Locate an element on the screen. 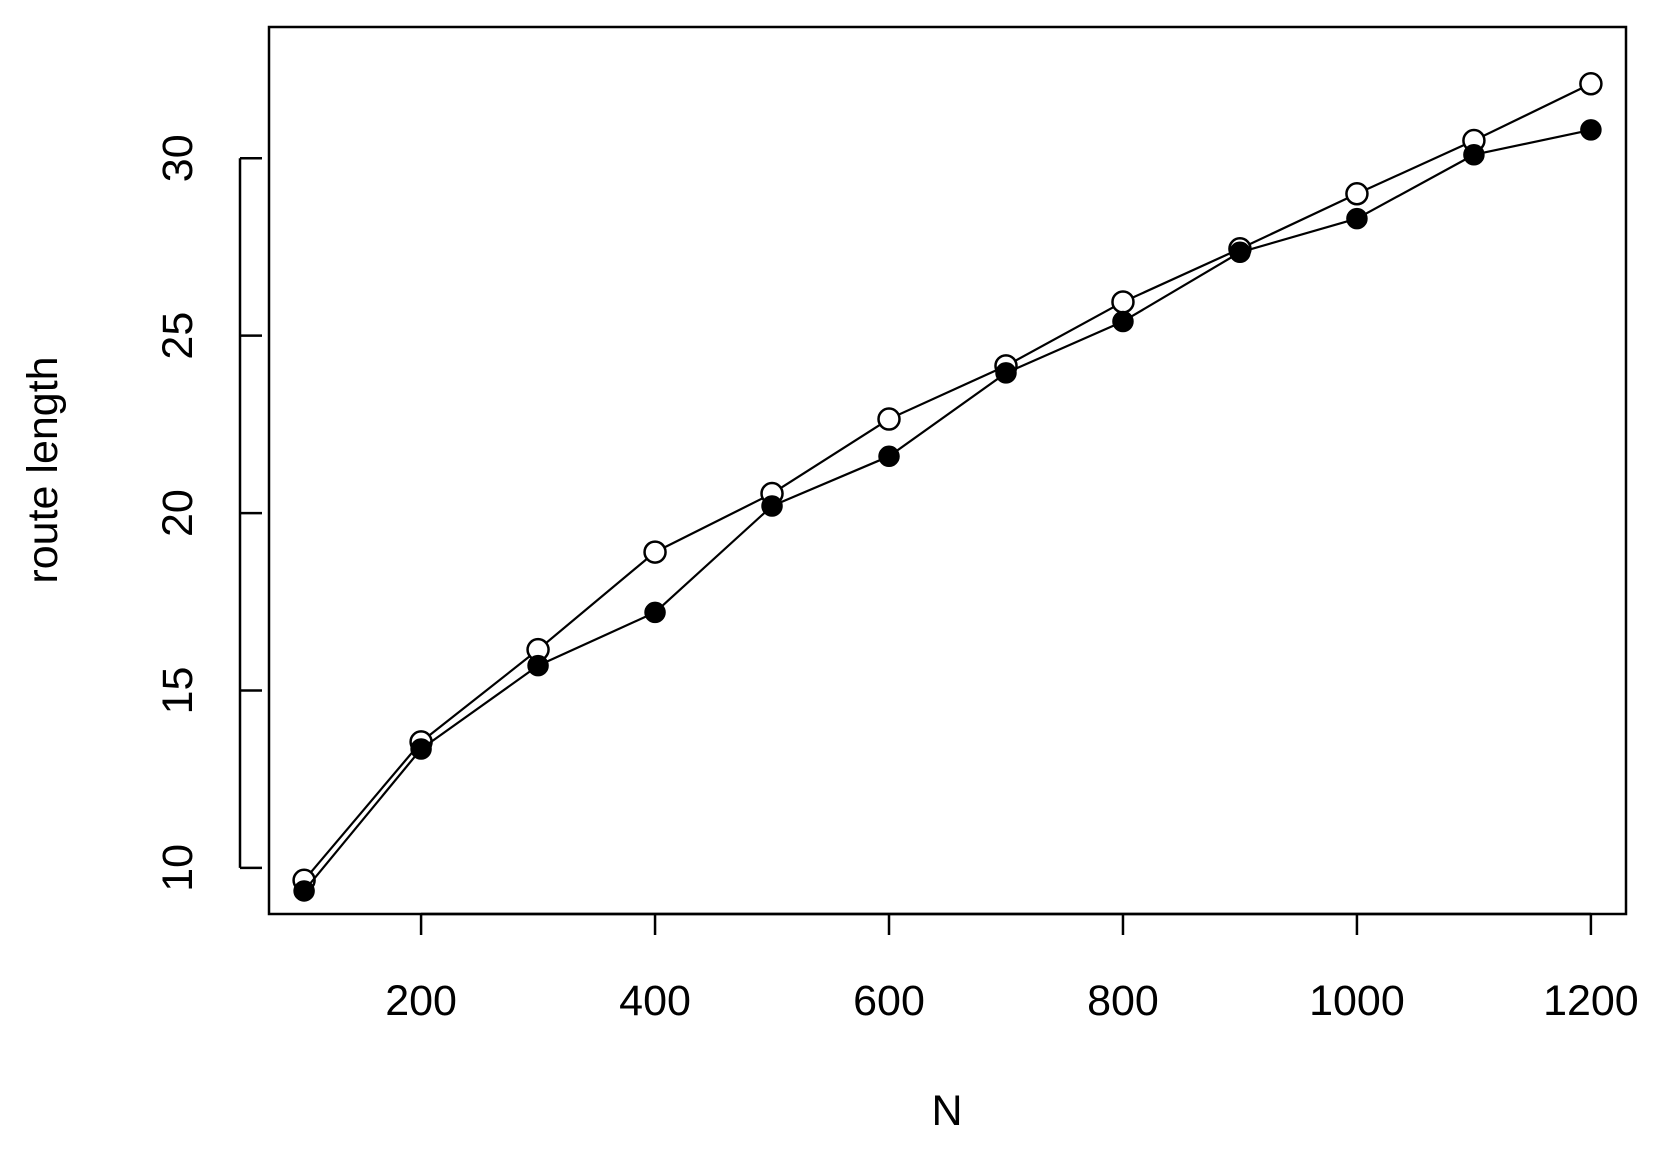  x-tick-label: 600 is located at coordinates (889, 1001).